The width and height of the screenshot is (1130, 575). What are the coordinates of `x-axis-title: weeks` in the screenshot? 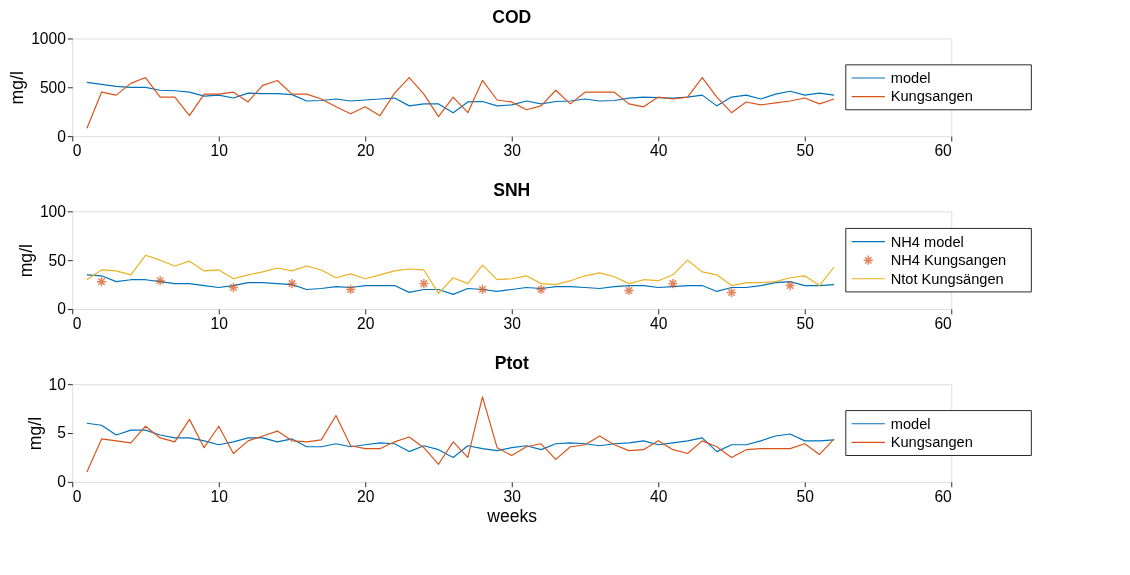 It's located at (512, 516).